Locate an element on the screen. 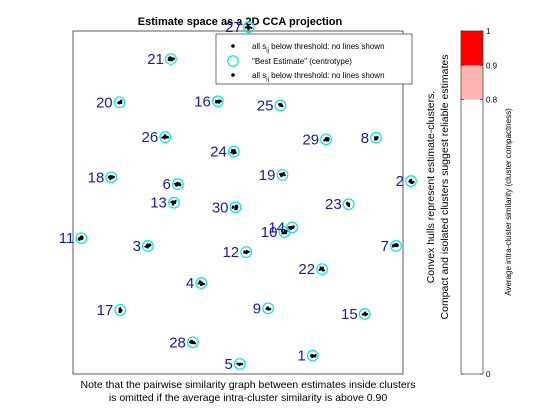 This screenshot has height=420, width=560. cluster-8: 8 is located at coordinates (371, 138).